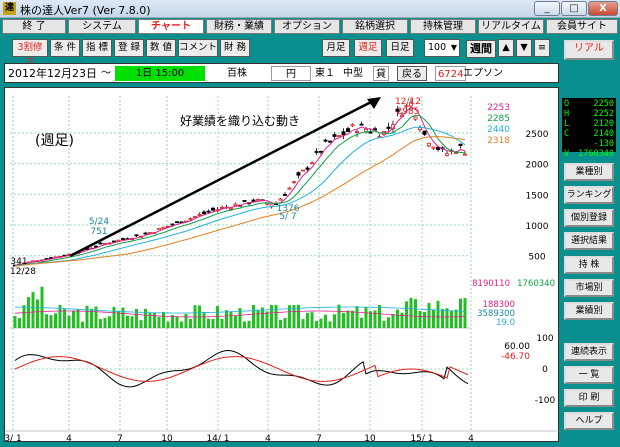  Describe the element at coordinates (589, 172) in the screenshot. I see `side-industry-button: 業種別` at that location.